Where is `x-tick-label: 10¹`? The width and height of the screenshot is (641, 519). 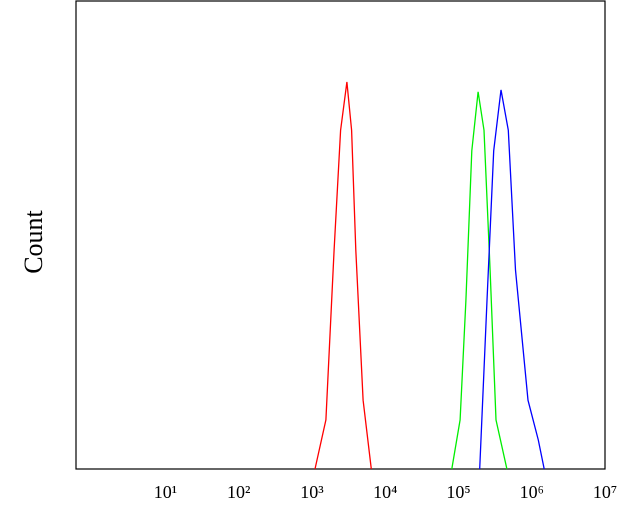 x-tick-label: 10¹ is located at coordinates (165, 492).